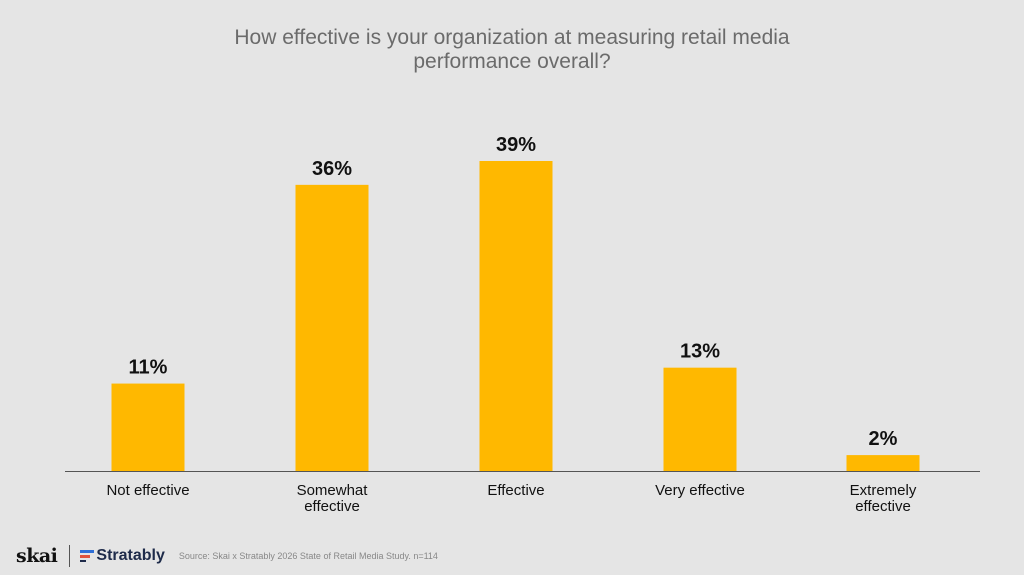 The height and width of the screenshot is (575, 1024). What do you see at coordinates (515, 490) in the screenshot?
I see `category-label: Effective` at bounding box center [515, 490].